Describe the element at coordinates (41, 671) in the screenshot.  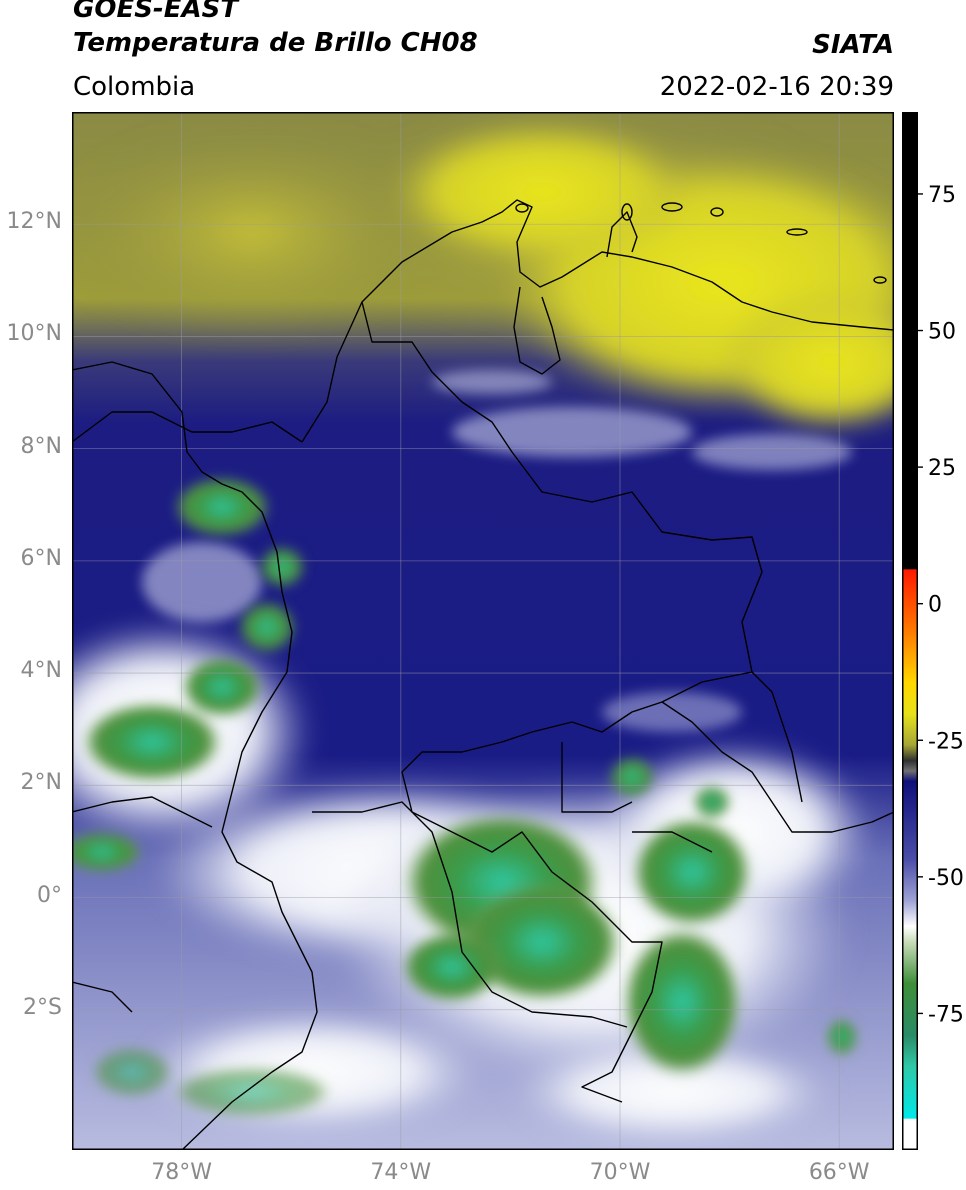
I see `latitude-tick-label: 4°N` at that location.